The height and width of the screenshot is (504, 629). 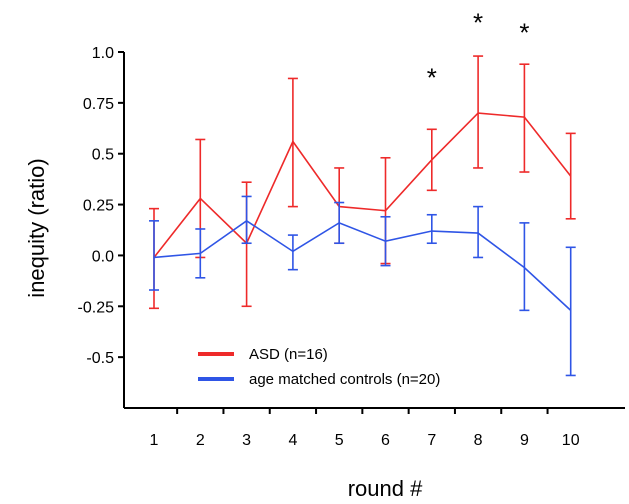 What do you see at coordinates (100, 358) in the screenshot?
I see `y-tick-label: -0.5` at bounding box center [100, 358].